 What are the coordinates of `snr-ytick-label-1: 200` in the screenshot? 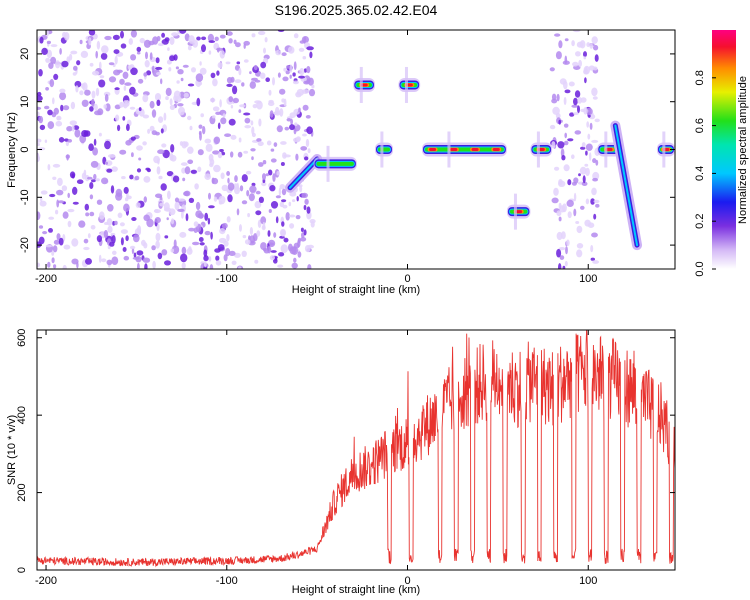 It's located at (22, 492).